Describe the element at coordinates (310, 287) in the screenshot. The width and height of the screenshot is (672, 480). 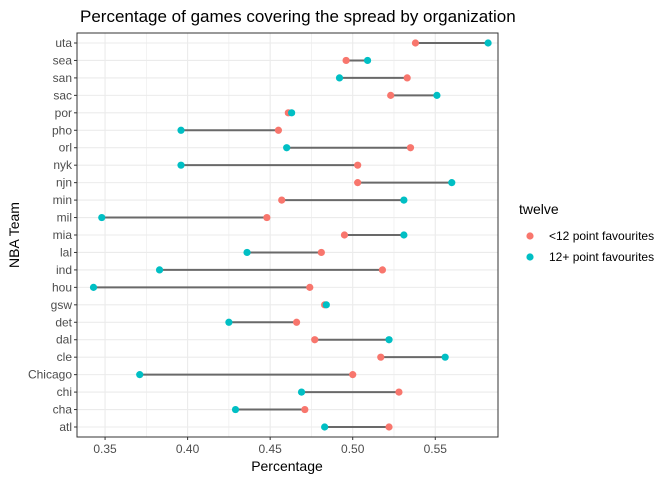
I see `point-under12-hou` at that location.